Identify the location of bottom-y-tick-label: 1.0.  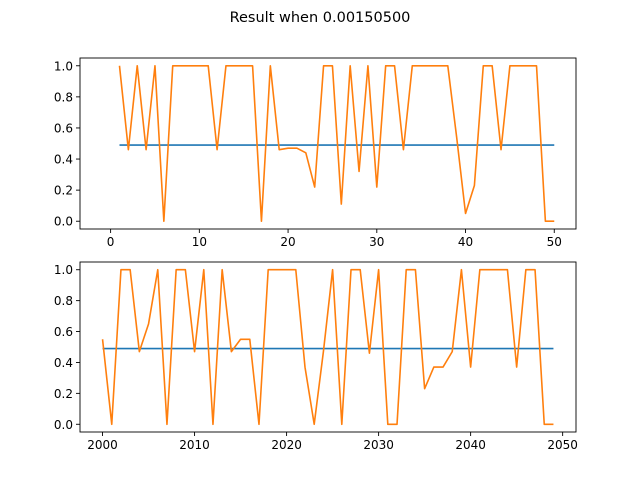
(63, 270).